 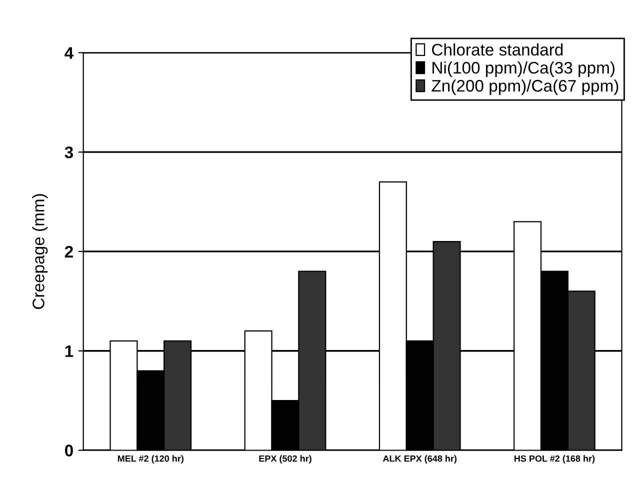 I want to click on x-tick-label: MEL #2 (120 hr), so click(x=151, y=459).